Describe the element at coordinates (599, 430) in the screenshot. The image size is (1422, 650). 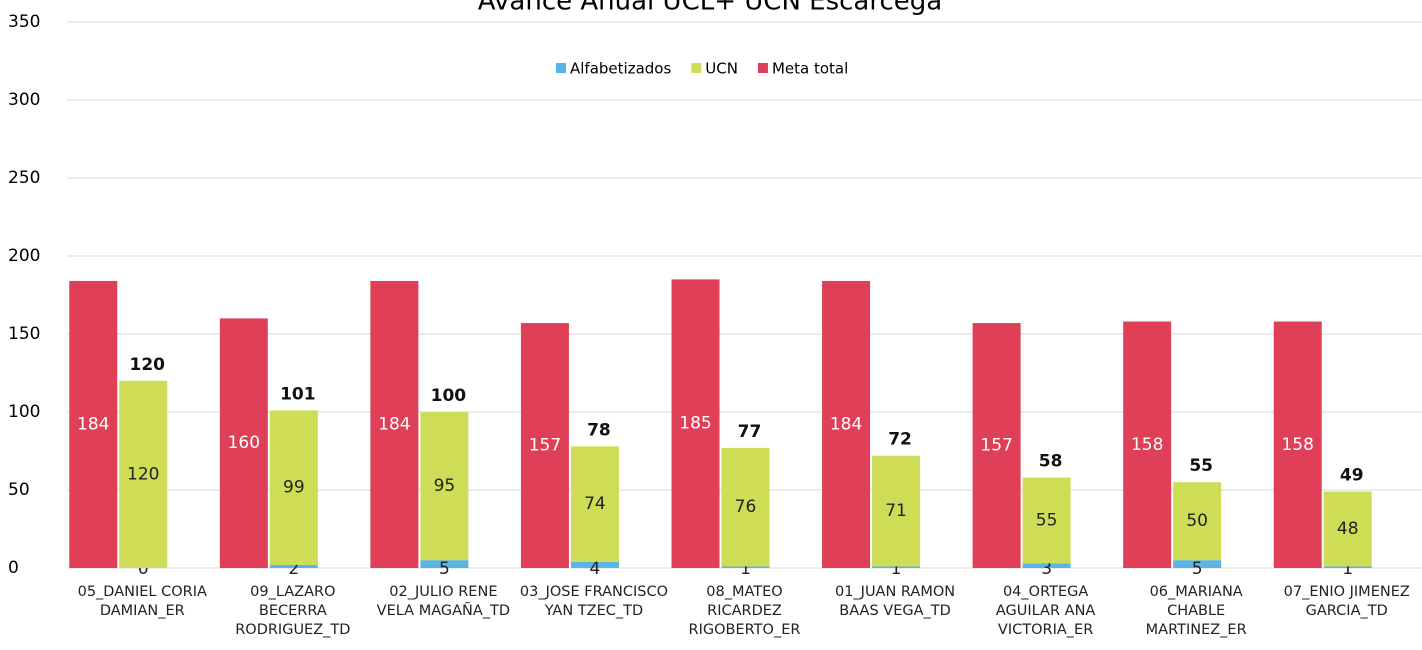
I see `total-label: 78` at that location.